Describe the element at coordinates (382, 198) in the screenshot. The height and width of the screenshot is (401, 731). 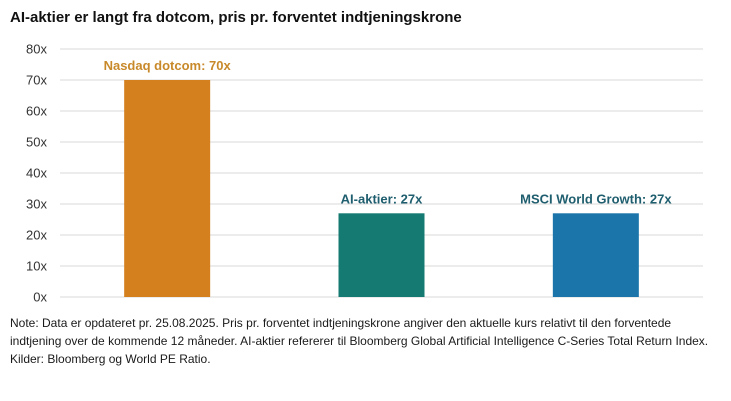
I see `data-label: AI-aktier: 27x` at that location.